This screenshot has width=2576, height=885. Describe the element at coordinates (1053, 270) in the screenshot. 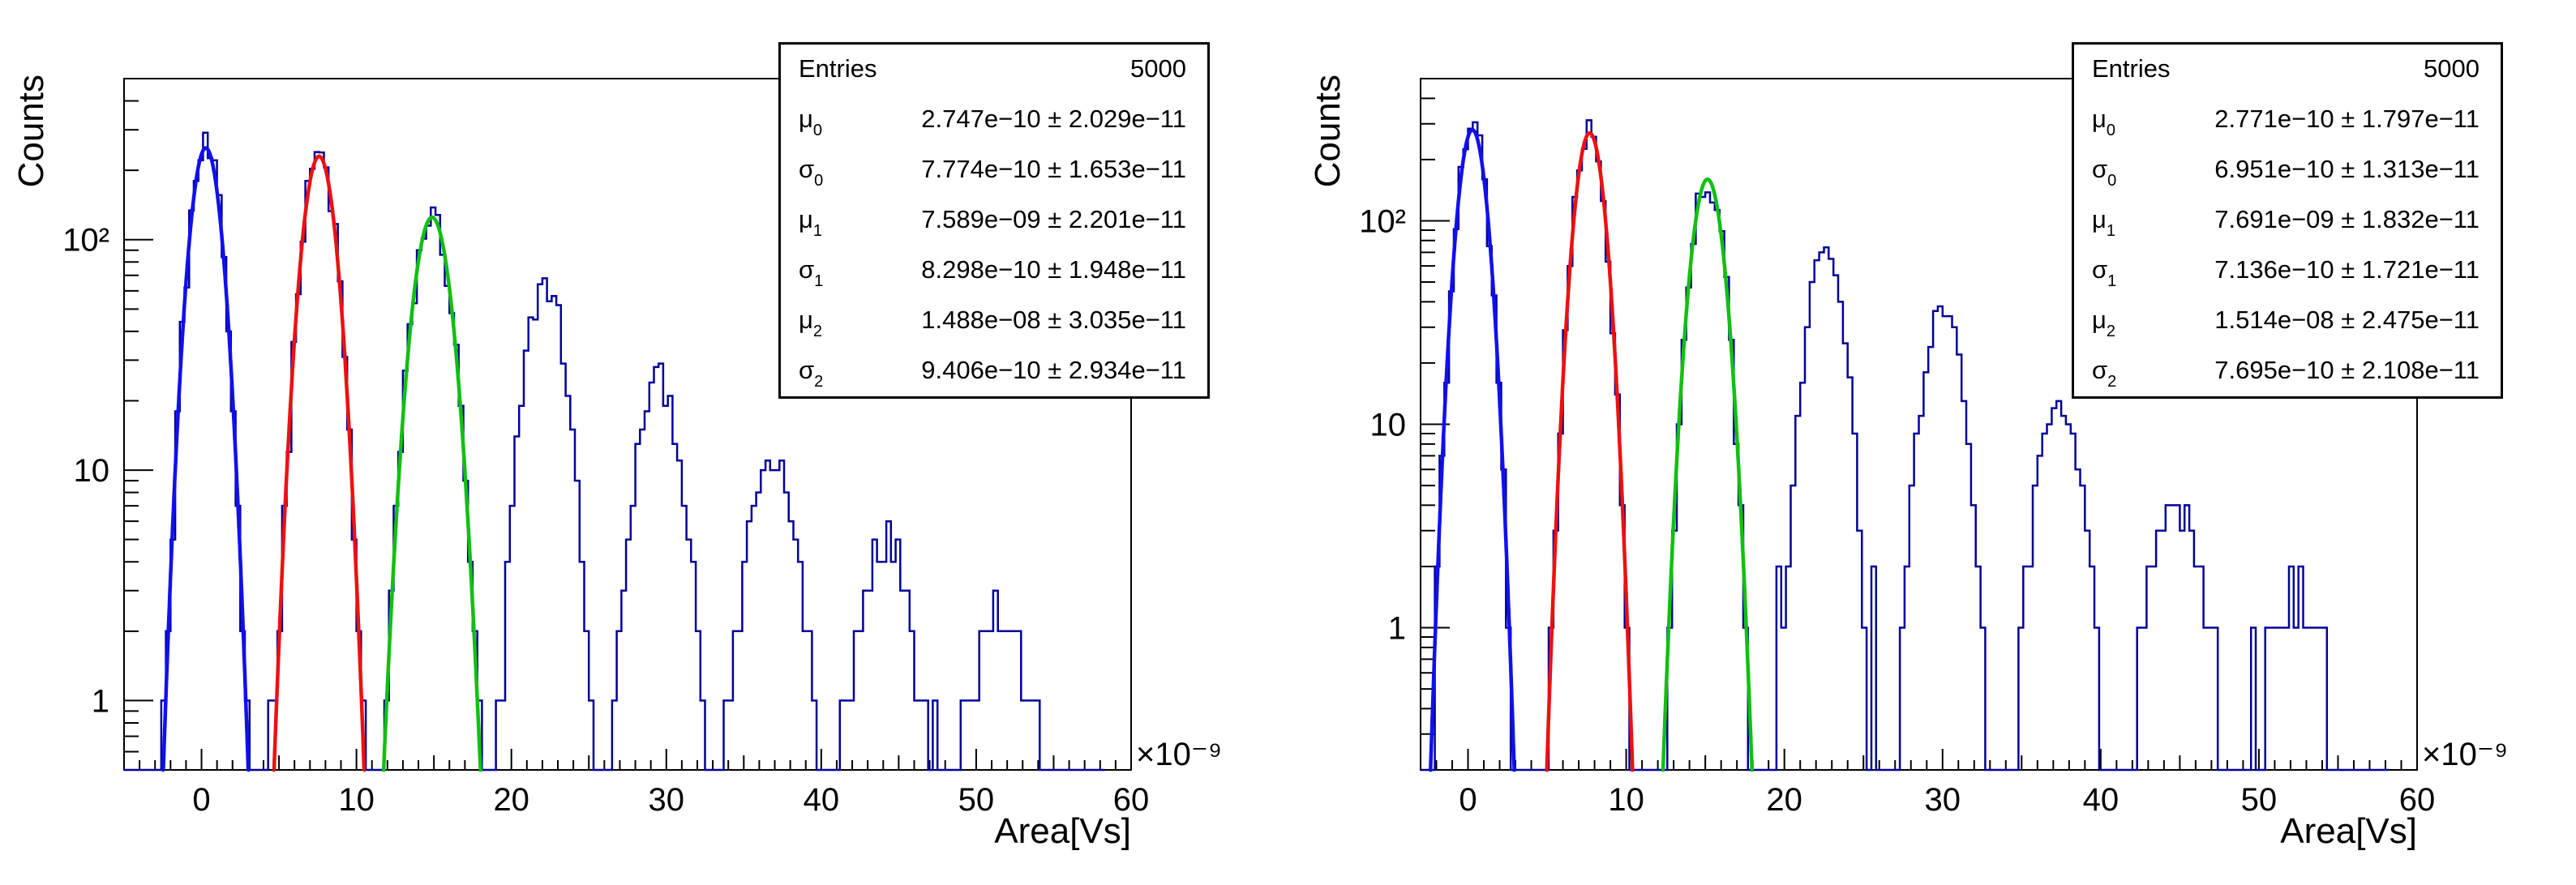

I see `param-value: 8.298e−10 ± 1.948e−11` at that location.